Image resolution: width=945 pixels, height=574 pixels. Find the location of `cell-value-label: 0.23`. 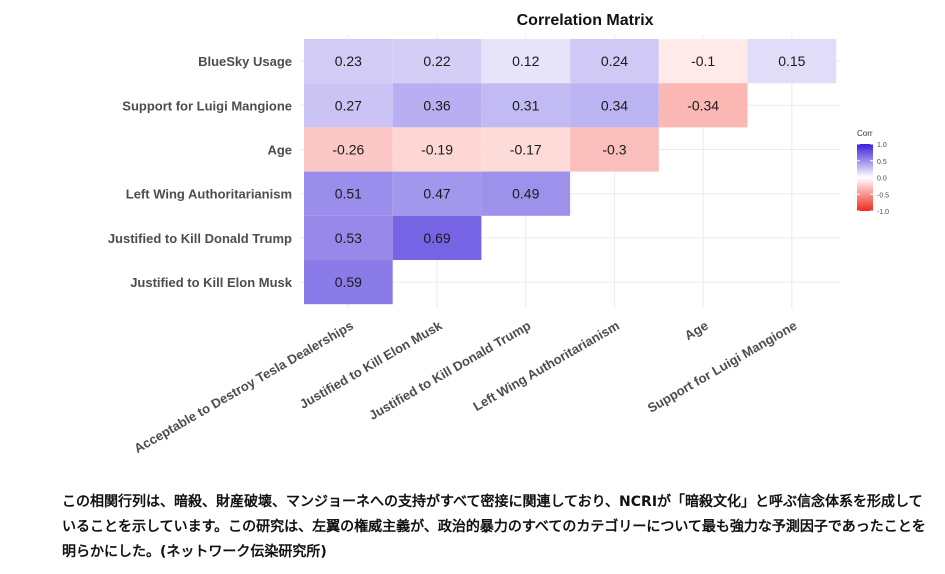

cell-value-label: 0.23 is located at coordinates (348, 61).